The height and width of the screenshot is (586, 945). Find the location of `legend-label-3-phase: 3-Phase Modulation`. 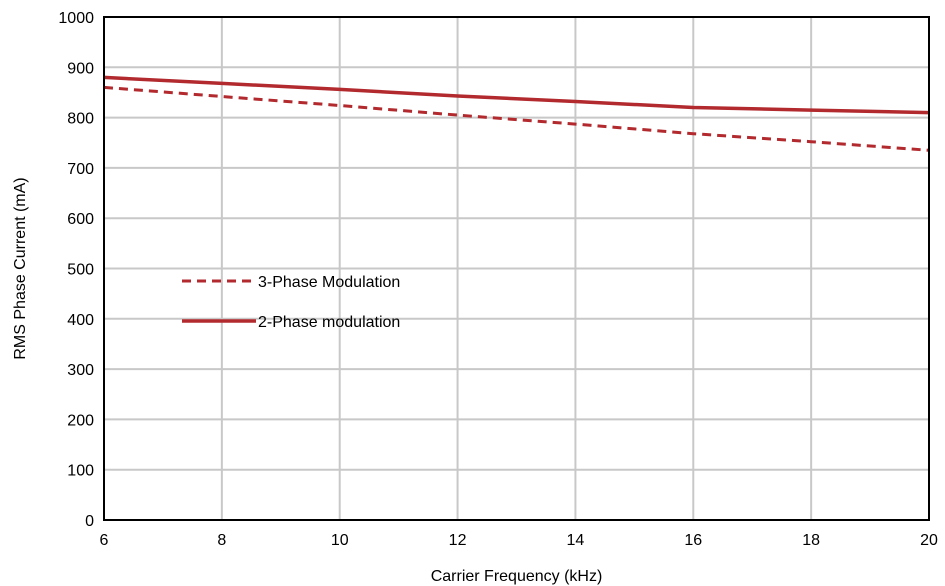

legend-label-3-phase: 3-Phase Modulation is located at coordinates (329, 282).